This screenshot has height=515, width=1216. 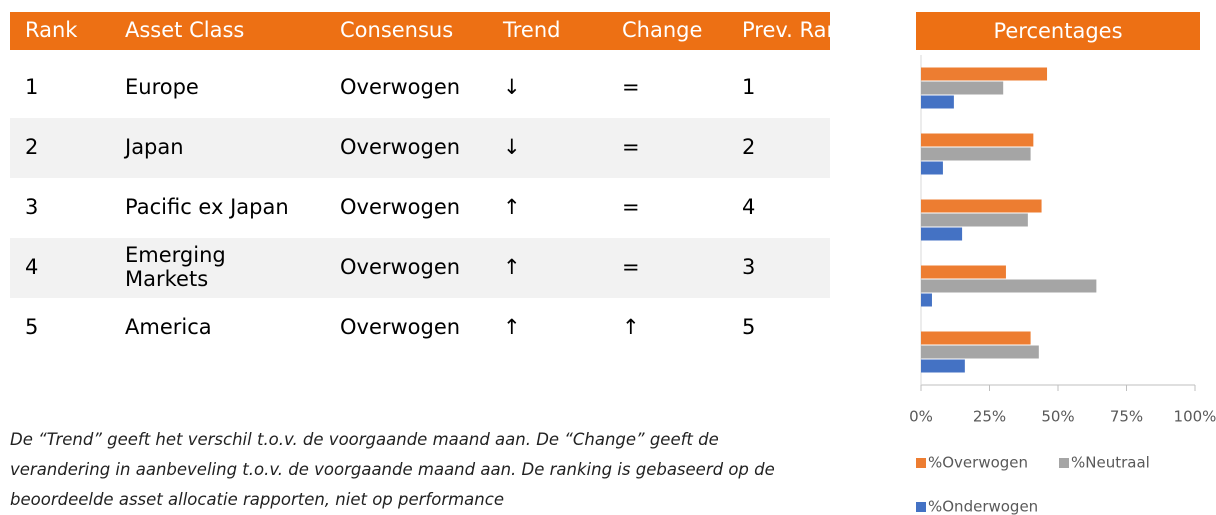 What do you see at coordinates (175, 267) in the screenshot?
I see `table-cell: Emerging Markets` at bounding box center [175, 267].